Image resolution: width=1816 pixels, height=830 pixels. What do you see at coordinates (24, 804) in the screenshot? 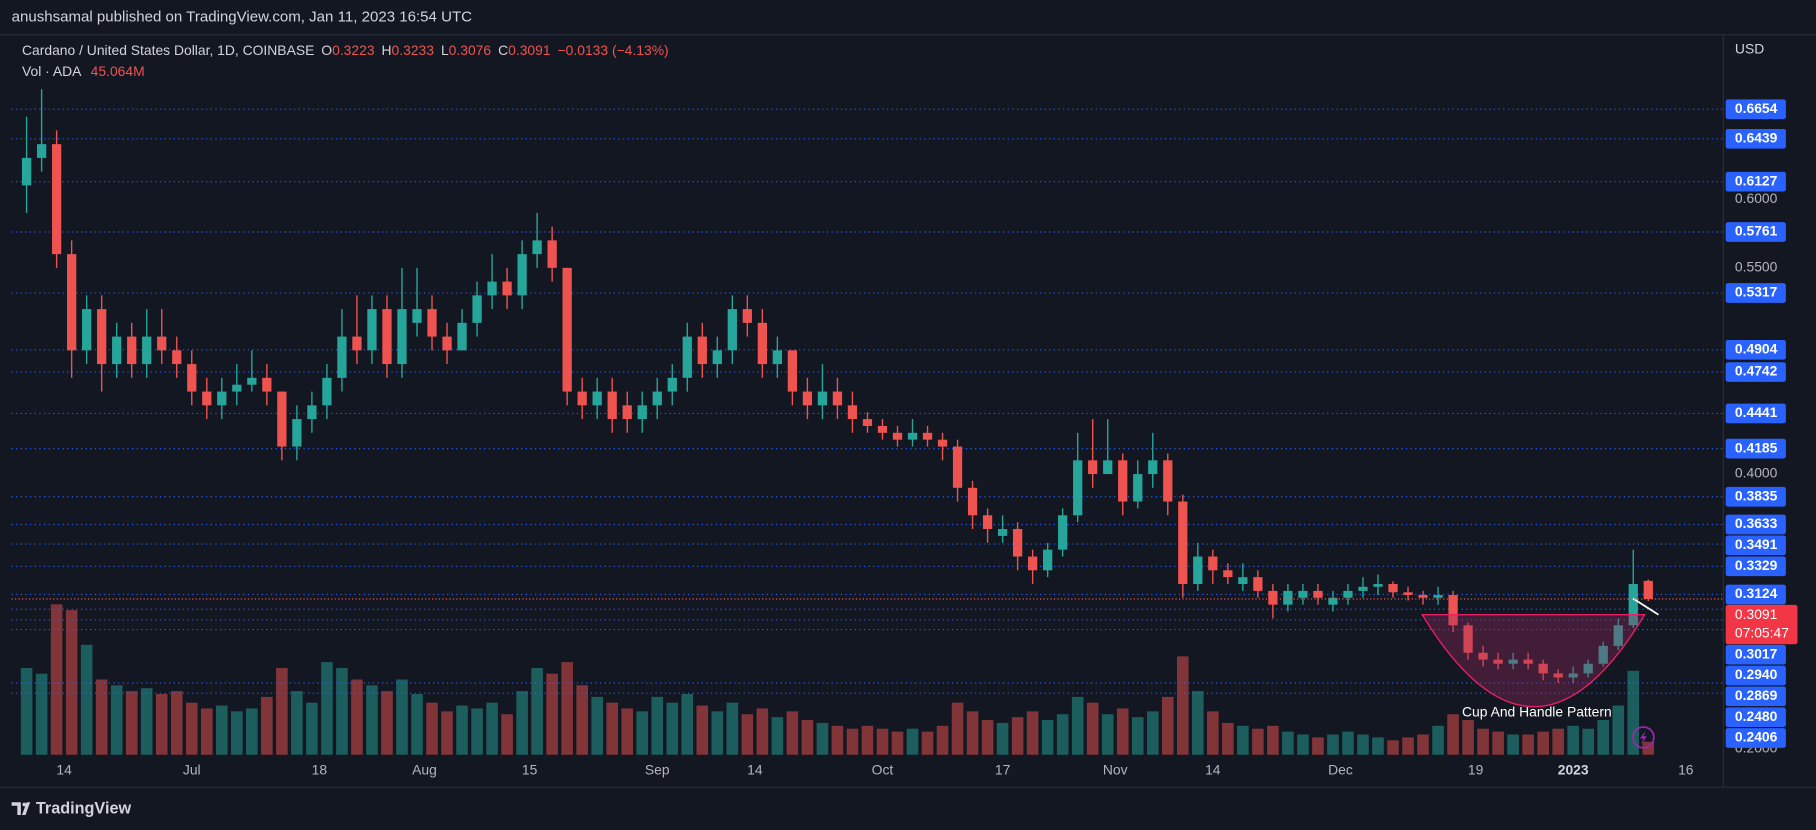
I see `logo-dot` at bounding box center [24, 804].